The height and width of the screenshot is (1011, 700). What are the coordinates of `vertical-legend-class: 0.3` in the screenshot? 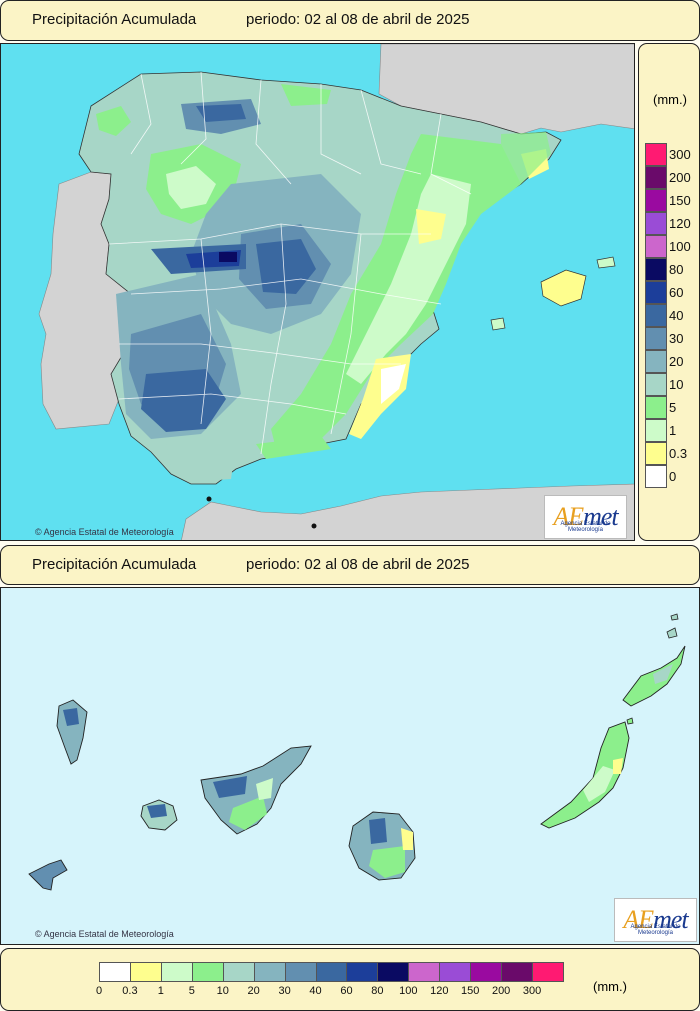 It's located at (668, 453).